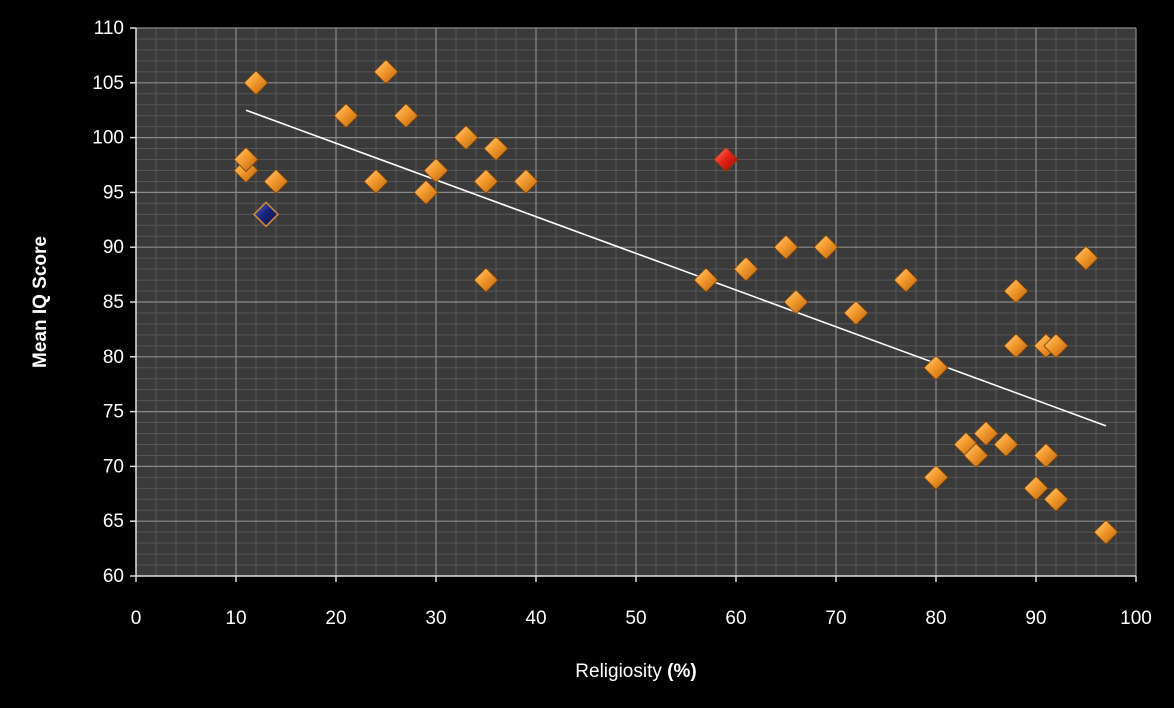  I want to click on y-tick-label: 90, so click(113, 247).